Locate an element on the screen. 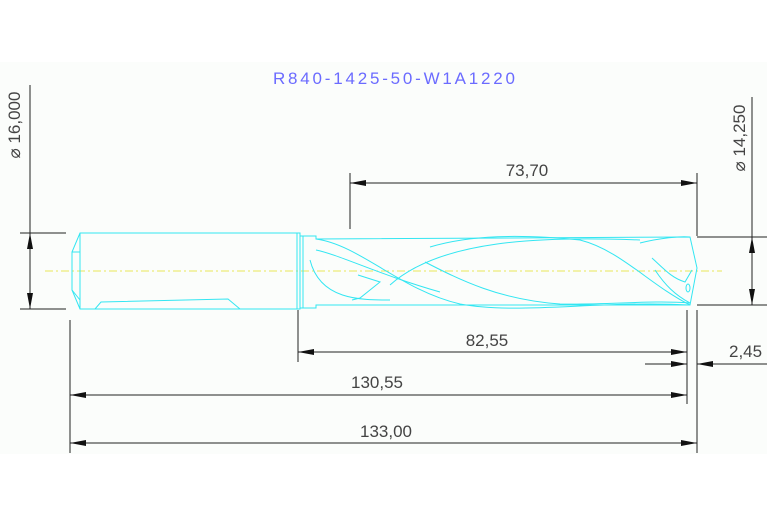  drill-diameter-dimension: ⌀ 14,250 is located at coordinates (732, 201).